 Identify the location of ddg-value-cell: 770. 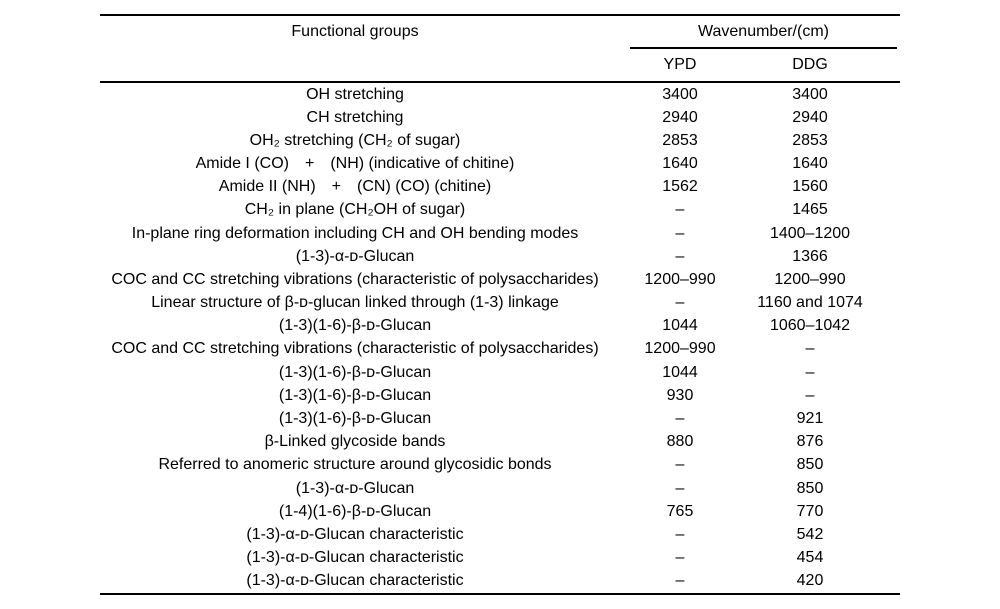
(810, 511).